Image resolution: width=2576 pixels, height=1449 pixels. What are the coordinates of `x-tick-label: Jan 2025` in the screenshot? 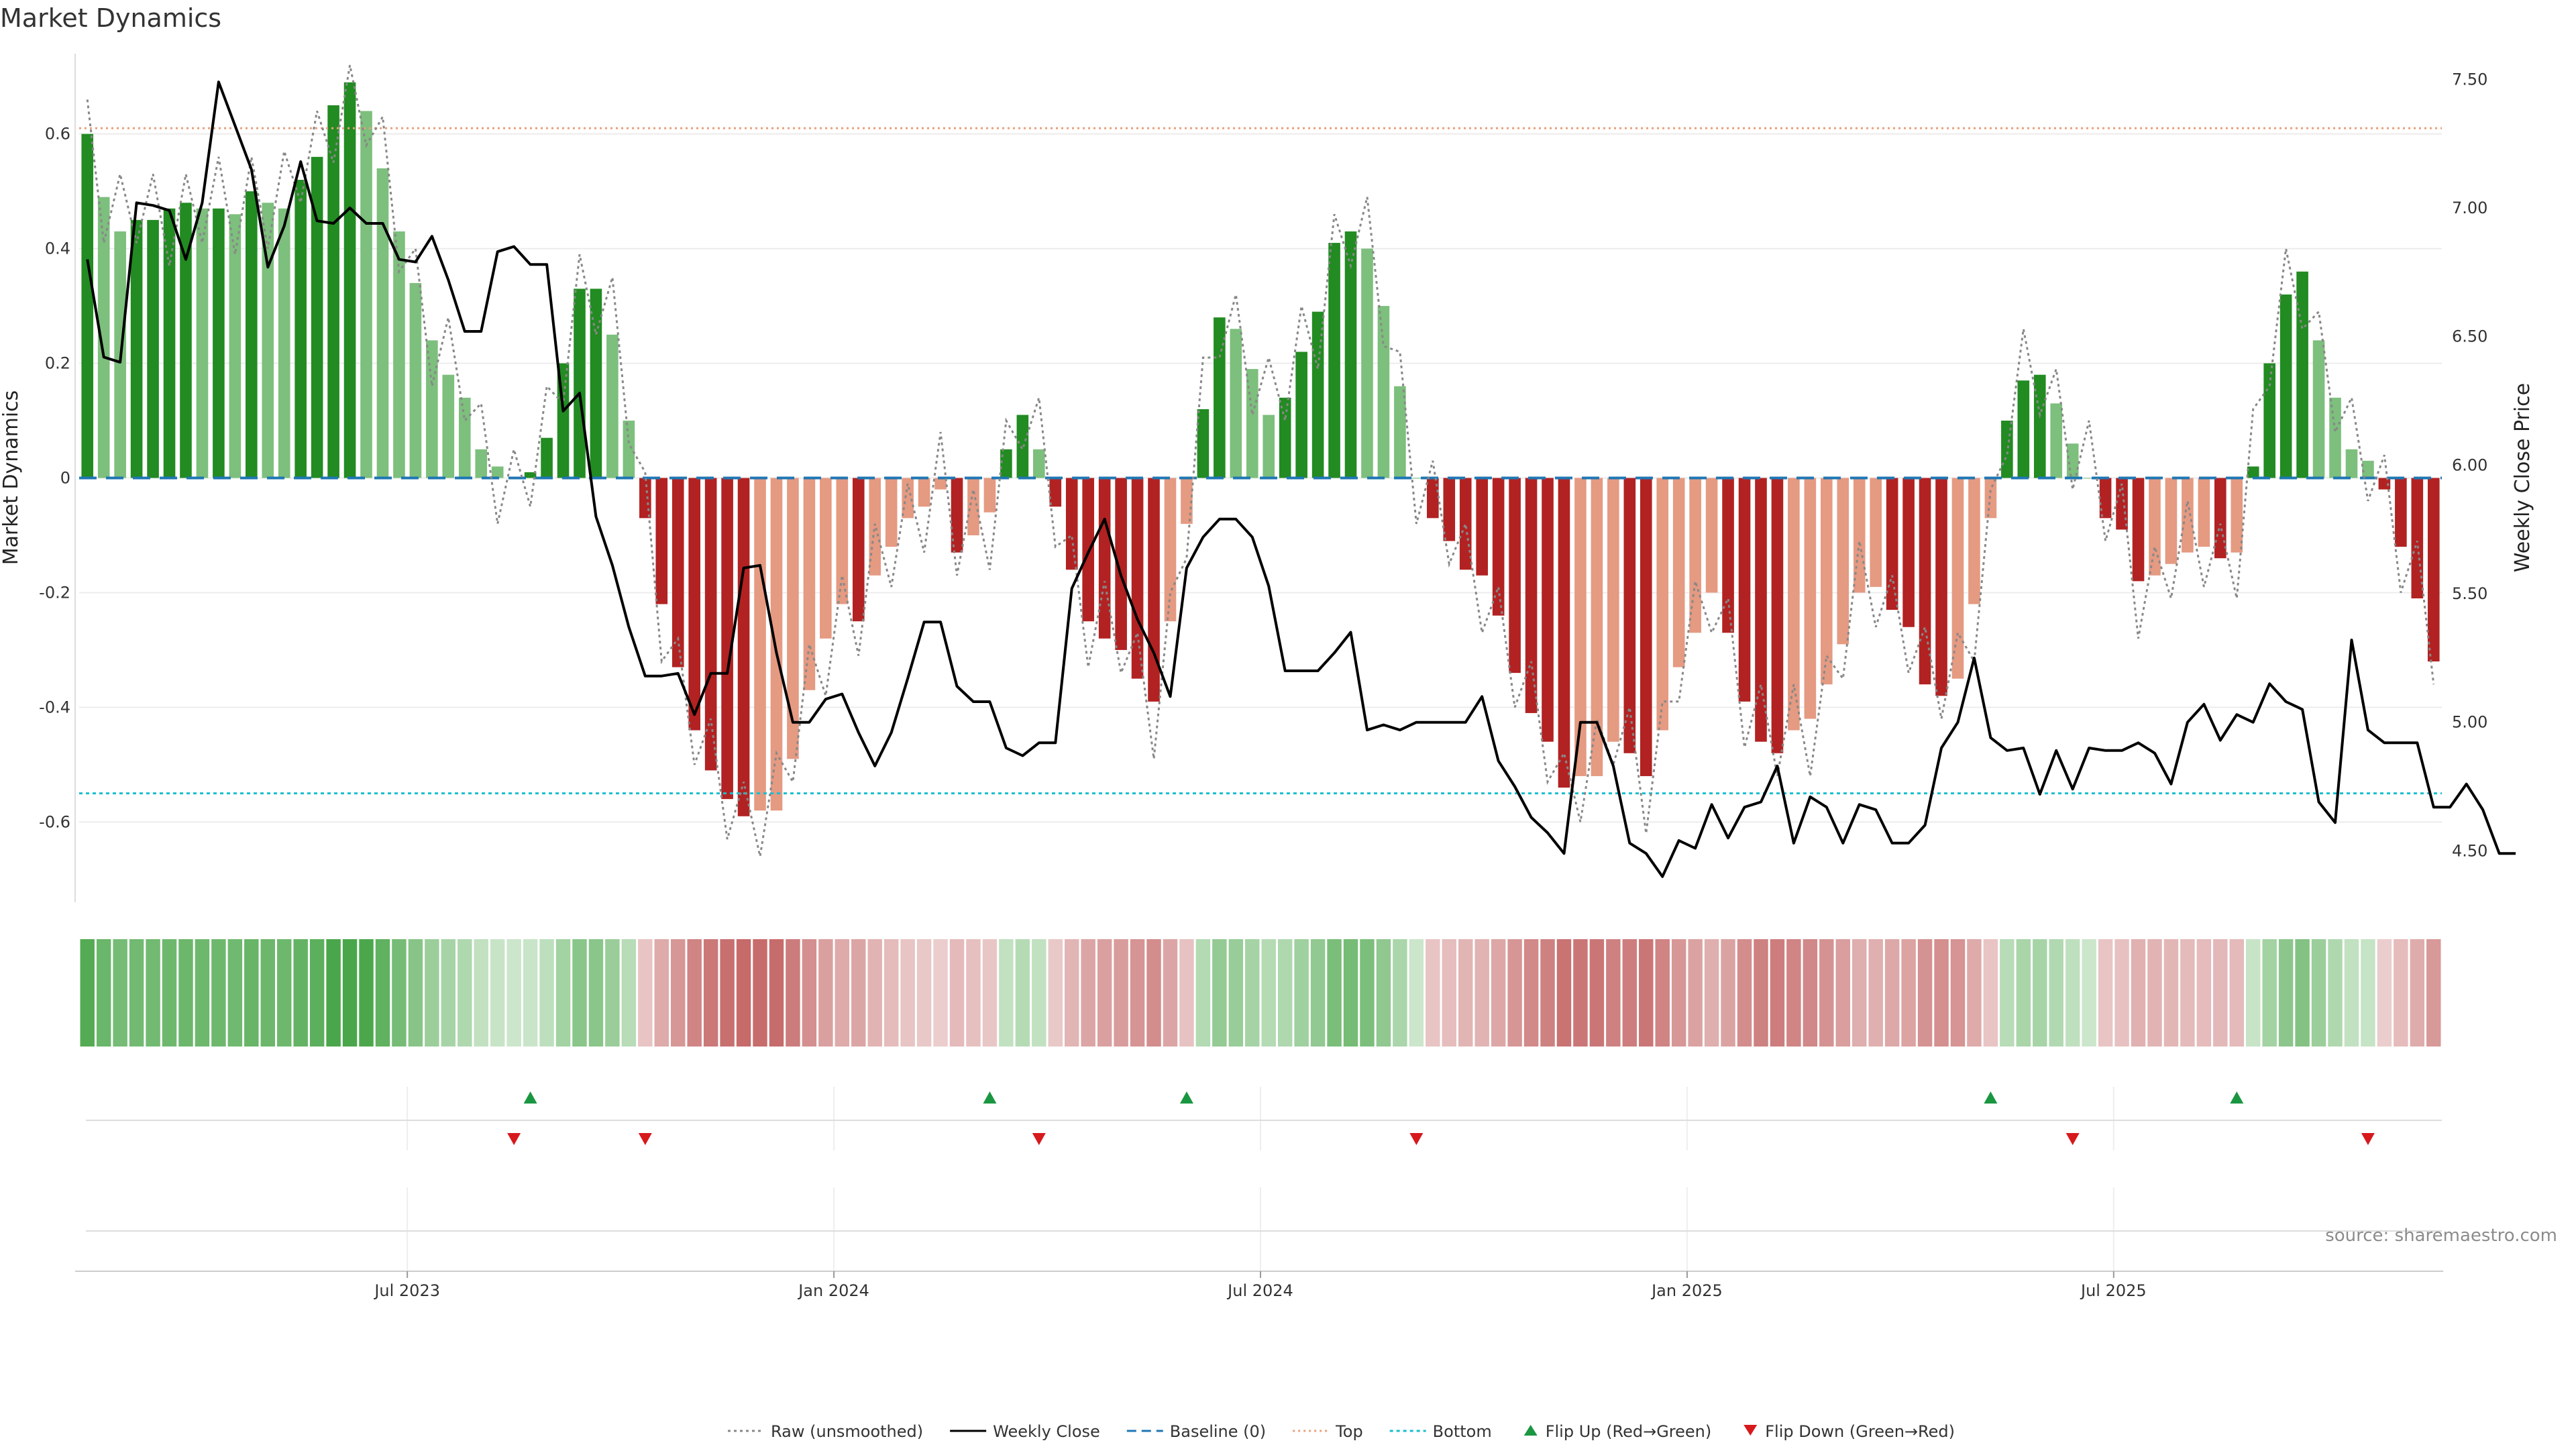 It's located at (1686, 1290).